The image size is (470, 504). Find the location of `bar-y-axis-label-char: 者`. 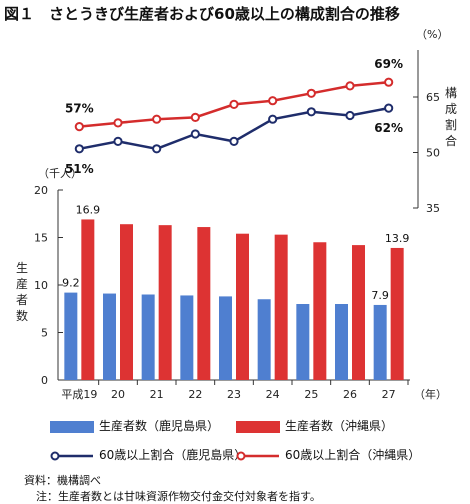

bar-y-axis-label-char: 者 is located at coordinates (22, 300).